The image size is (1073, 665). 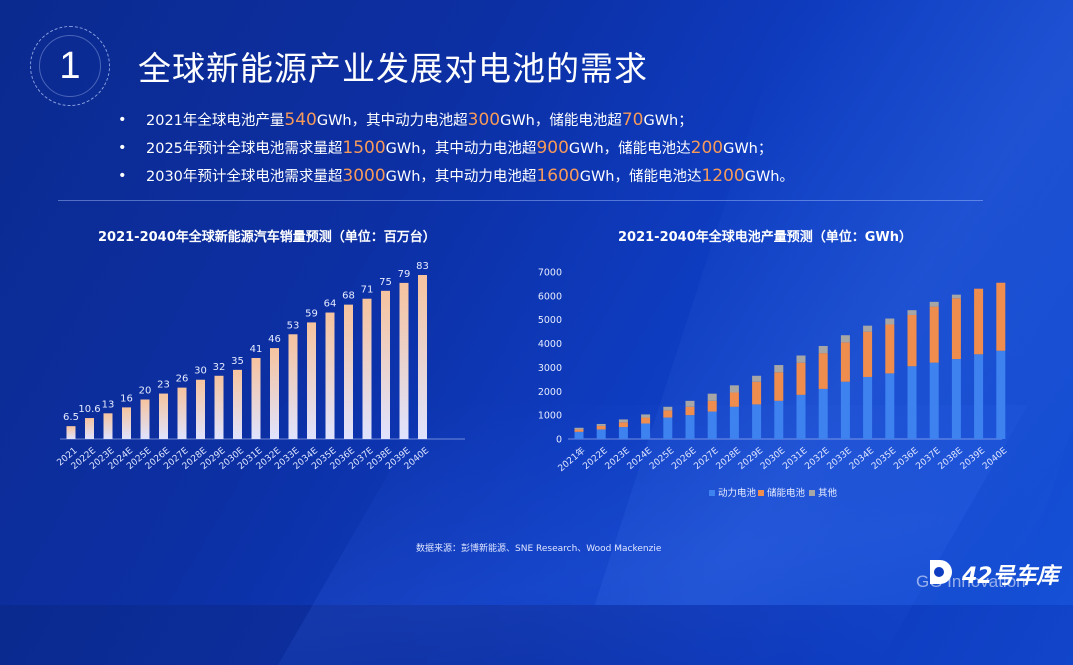 I want to click on brand-logo: 42号车库, so click(x=993, y=576).